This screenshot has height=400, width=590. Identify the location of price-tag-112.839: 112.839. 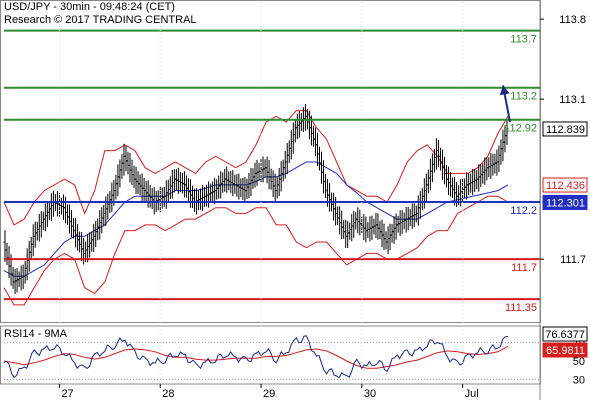
(565, 130).